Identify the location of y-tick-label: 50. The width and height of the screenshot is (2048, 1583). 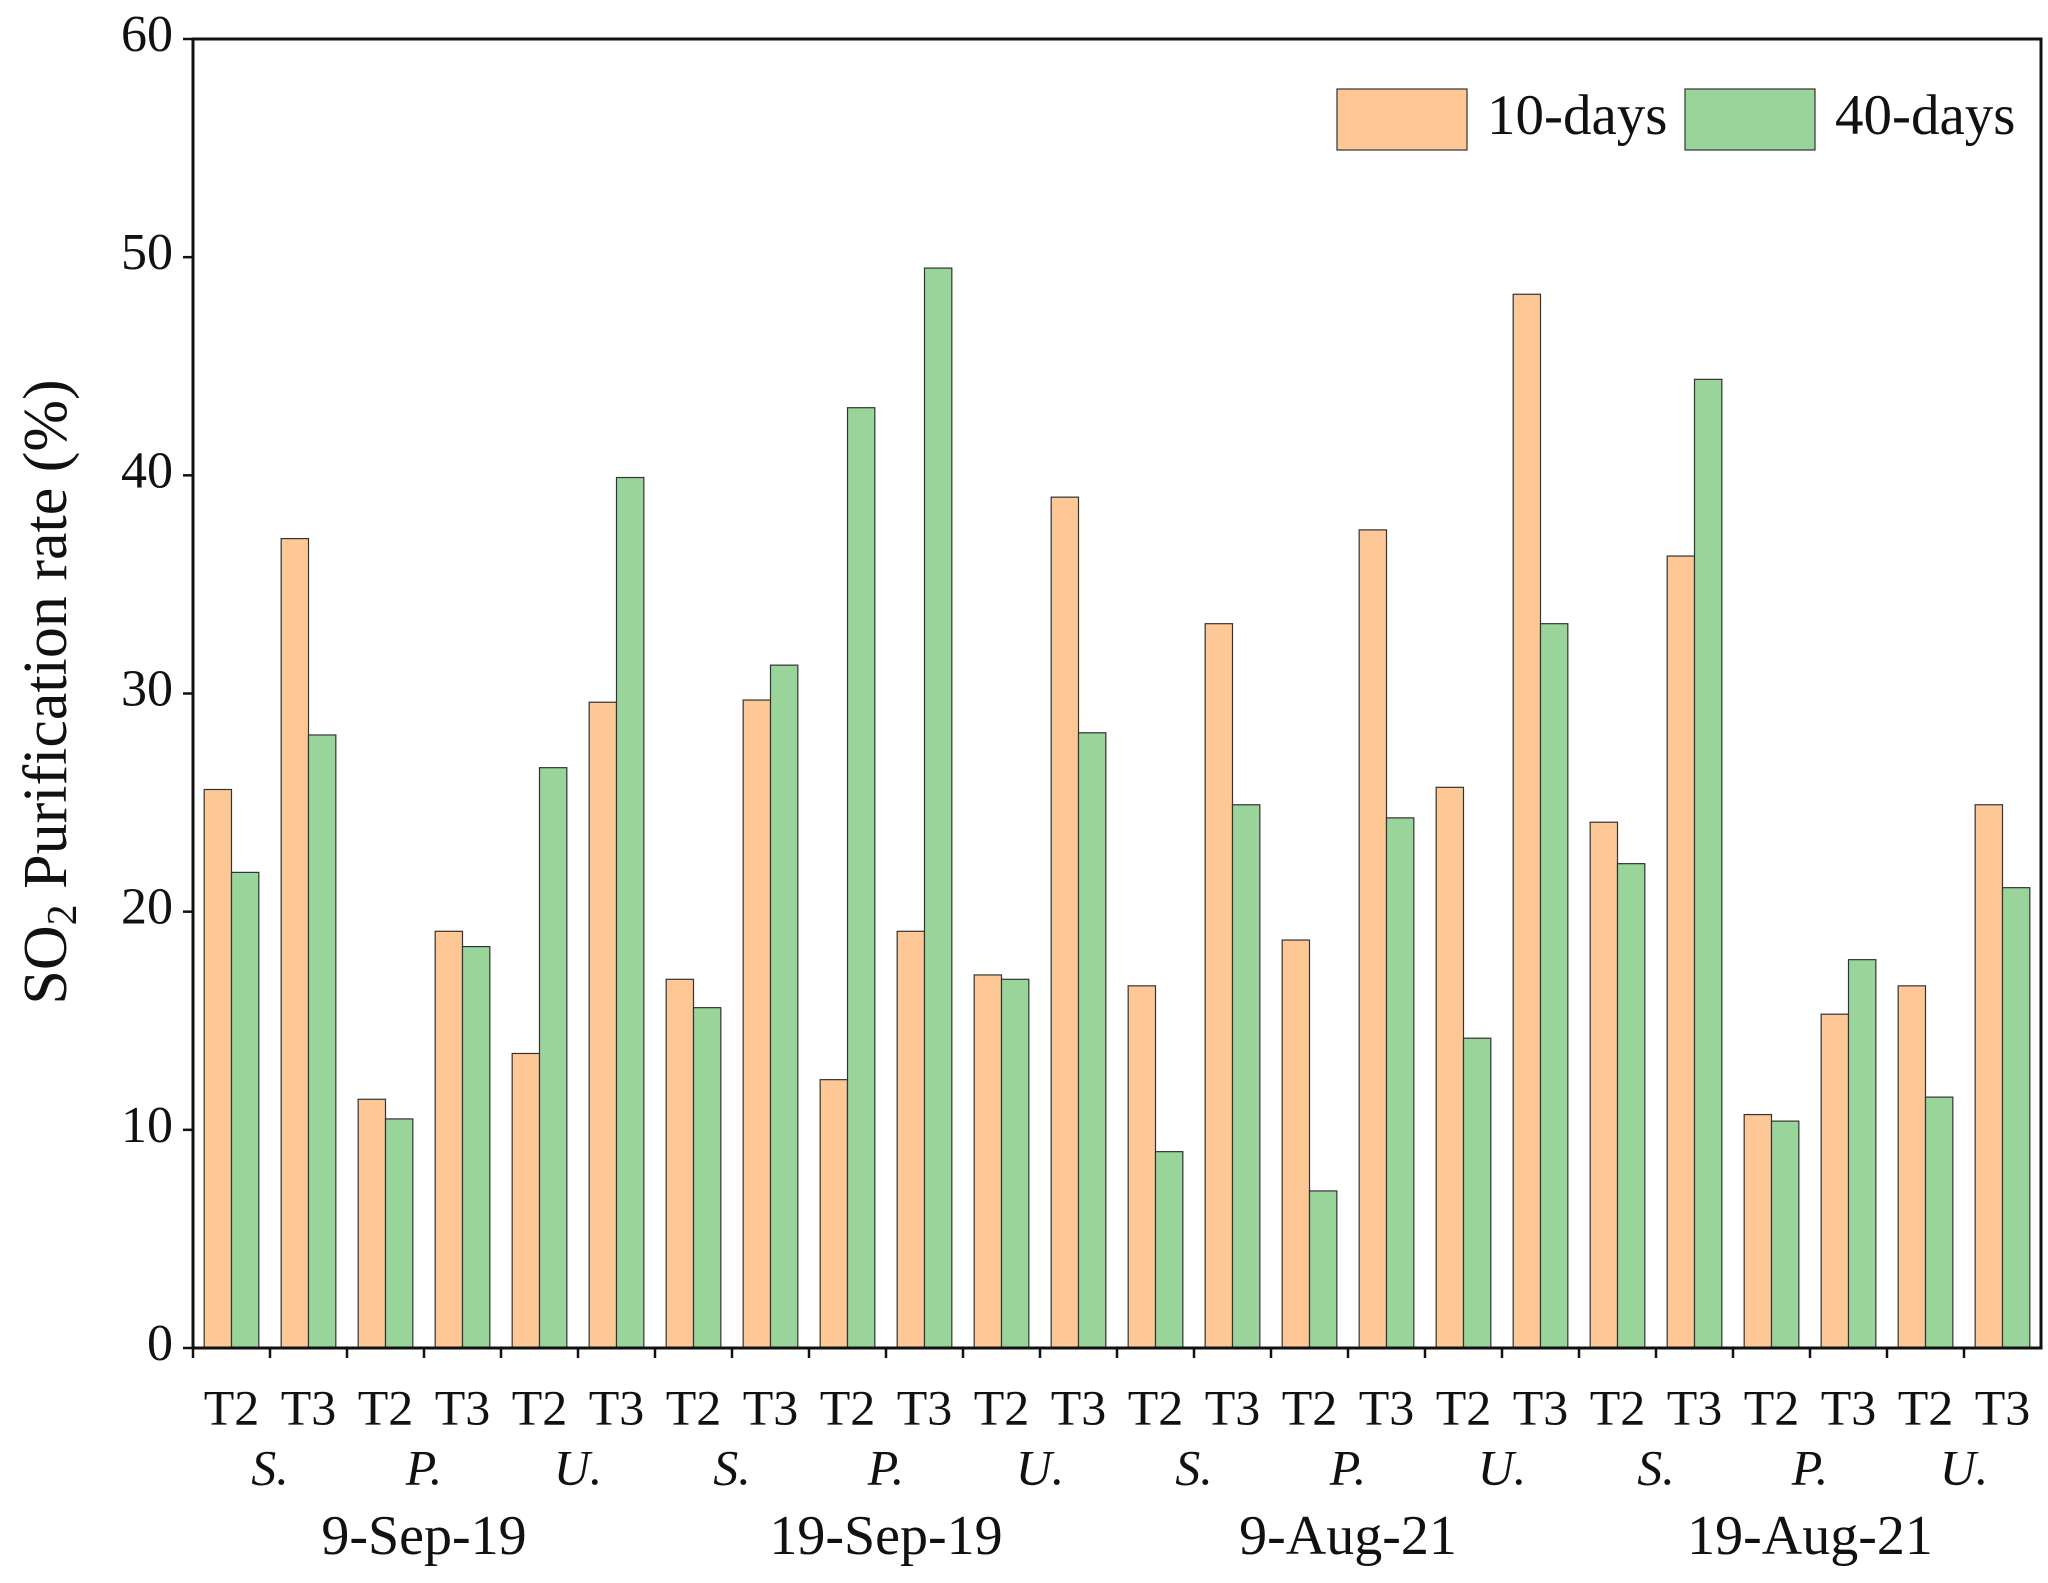
(147, 252).